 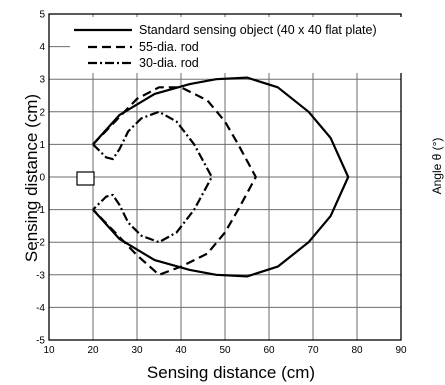 I want to click on x-tick-label: 40, so click(x=181, y=350).